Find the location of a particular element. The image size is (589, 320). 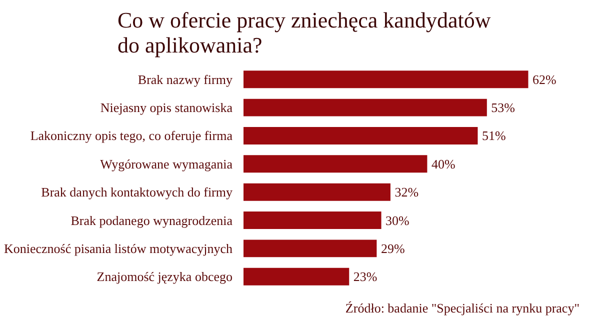

data-label: 23% is located at coordinates (365, 276).